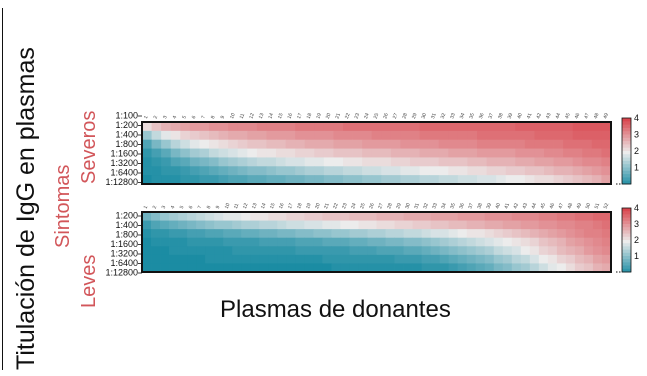  What do you see at coordinates (463, 115) in the screenshot?
I see `column-tick-label: 34` at bounding box center [463, 115].